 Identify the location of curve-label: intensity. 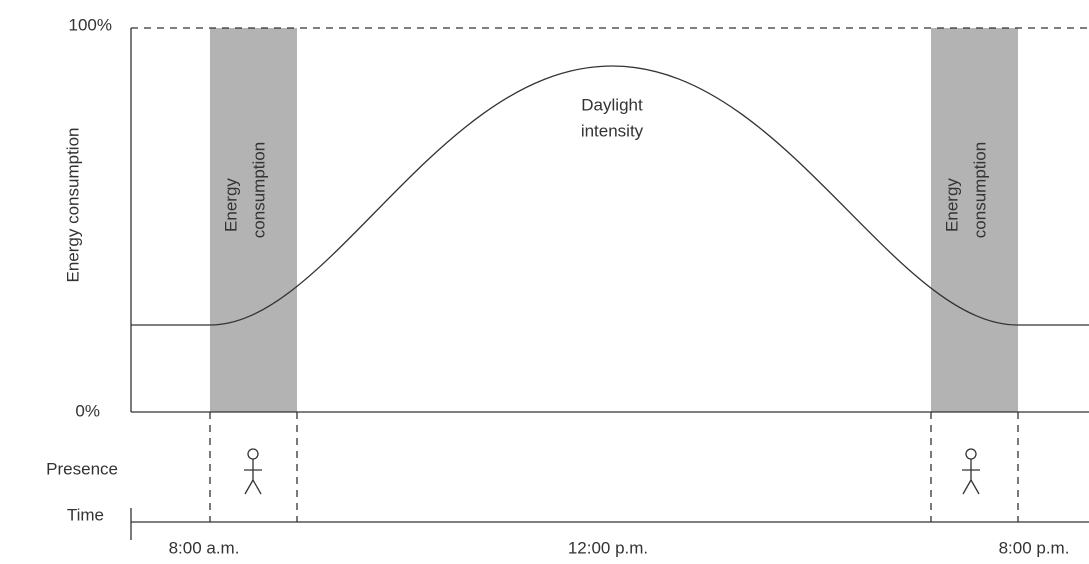
(612, 130).